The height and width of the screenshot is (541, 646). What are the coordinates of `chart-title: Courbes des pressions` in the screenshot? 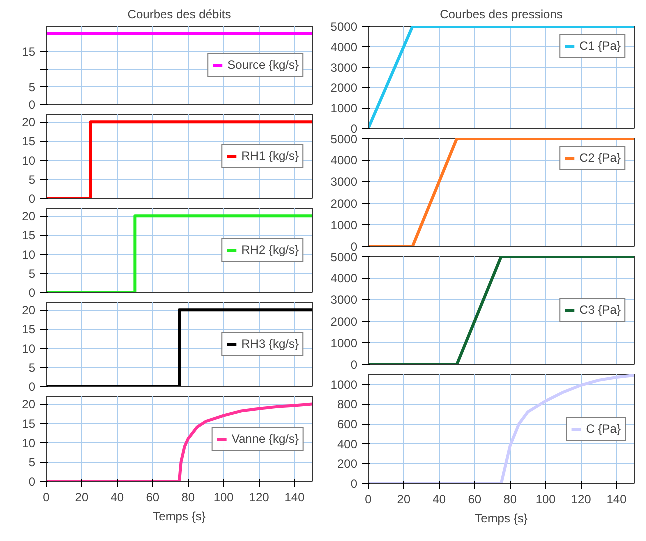 It's located at (501, 15).